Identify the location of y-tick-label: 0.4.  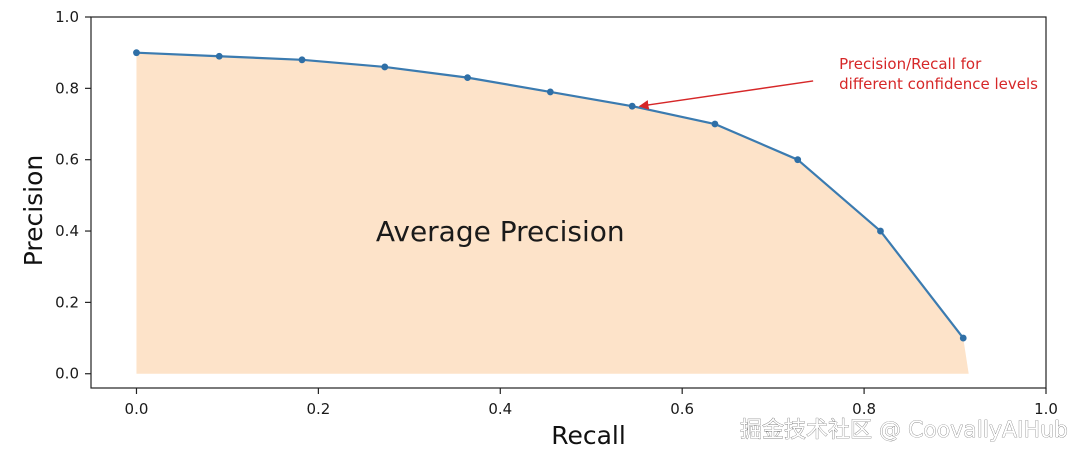
(67, 231).